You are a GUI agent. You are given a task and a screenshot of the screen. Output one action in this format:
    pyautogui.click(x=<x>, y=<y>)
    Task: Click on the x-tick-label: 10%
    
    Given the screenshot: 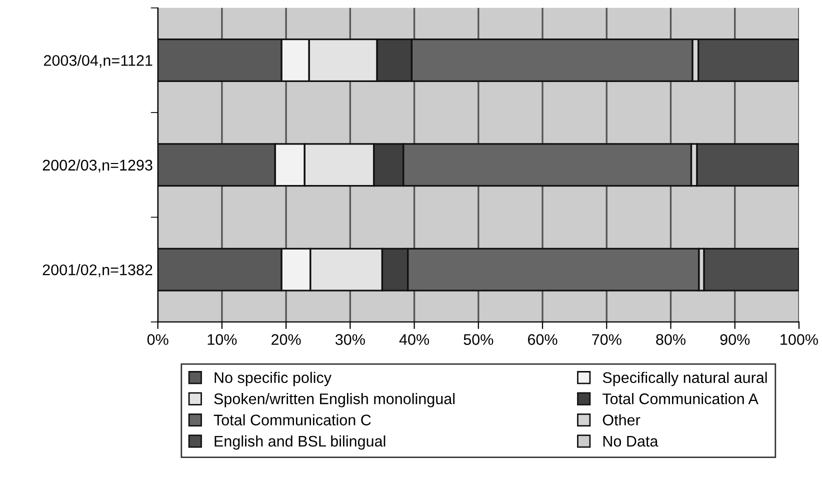 What is the action you would take?
    pyautogui.click(x=222, y=339)
    